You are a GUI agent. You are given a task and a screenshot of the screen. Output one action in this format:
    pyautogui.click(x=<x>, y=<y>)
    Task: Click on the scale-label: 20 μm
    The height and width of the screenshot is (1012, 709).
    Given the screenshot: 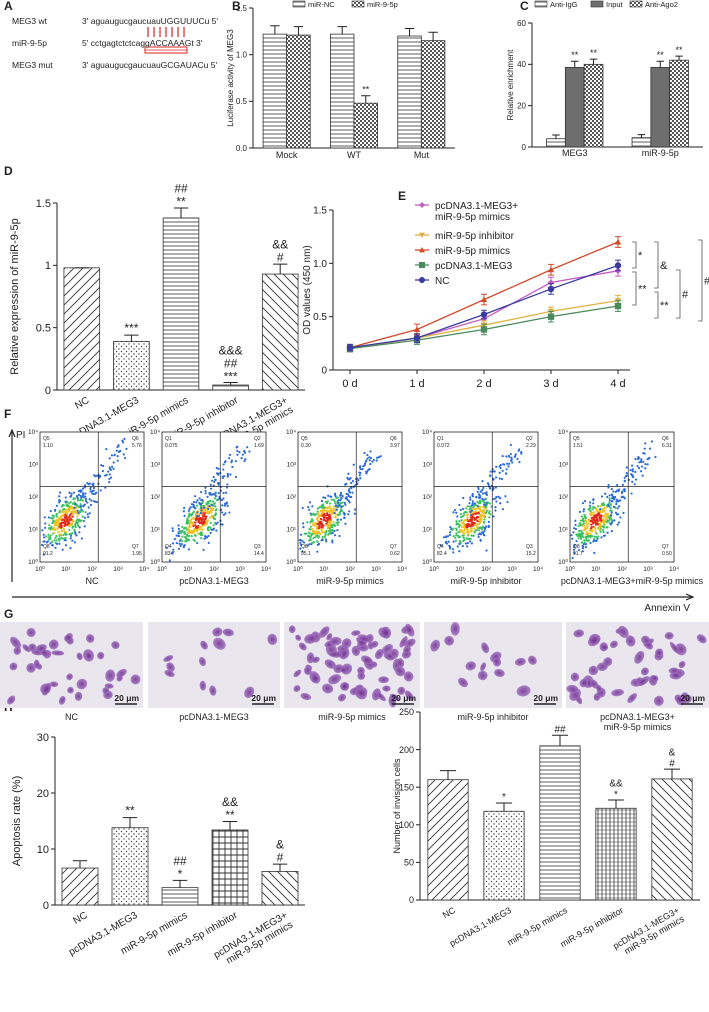 What is the action you would take?
    pyautogui.click(x=545, y=698)
    